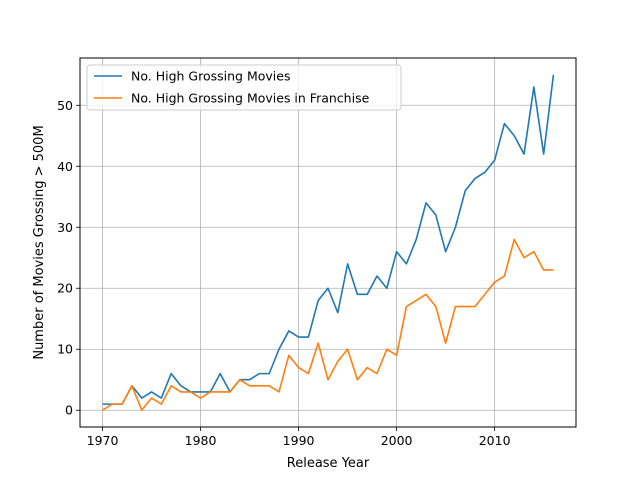 This screenshot has height=480, width=640. I want to click on x-axis-ticks: 1970 1980 1990 2000 2010, so click(299, 437).